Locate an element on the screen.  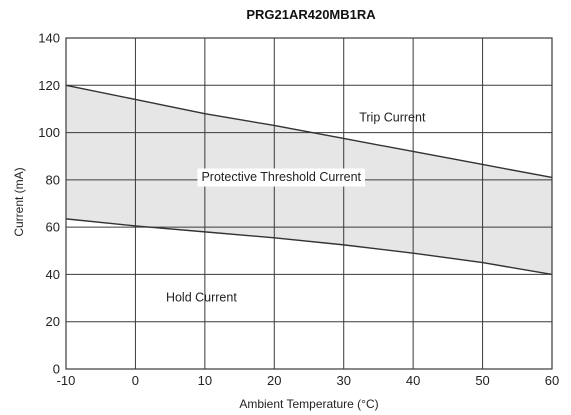
y-tick-label: 140 is located at coordinates (49, 38).